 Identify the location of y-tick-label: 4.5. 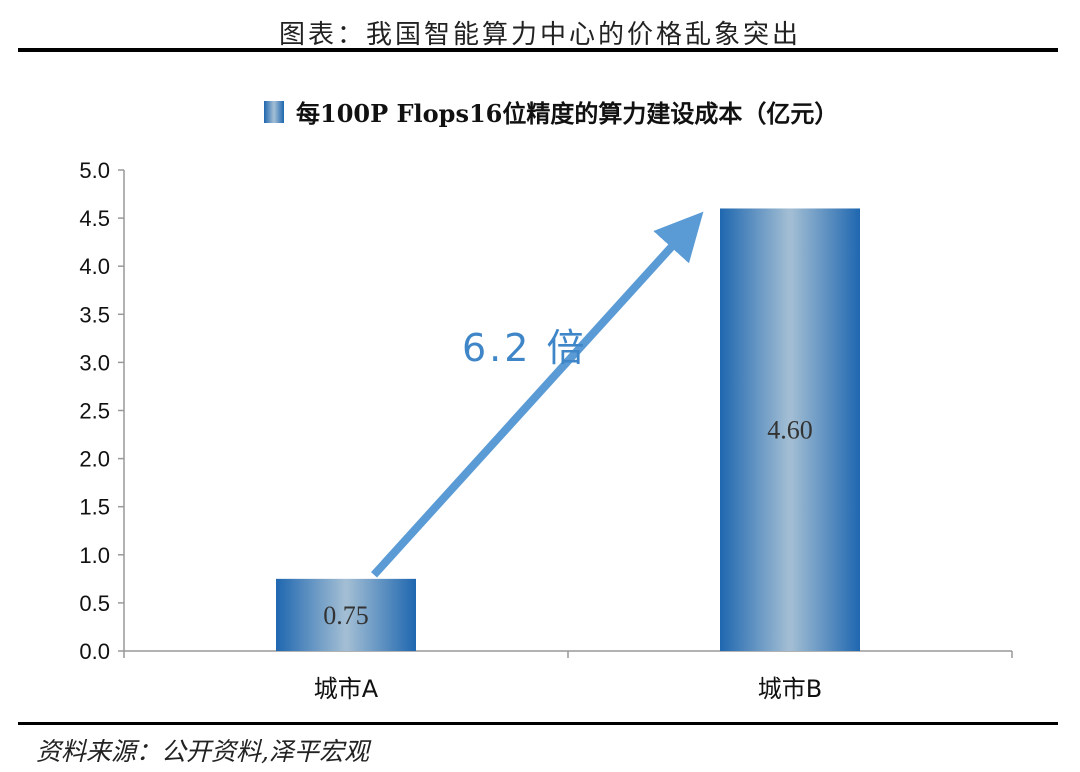
(94, 218).